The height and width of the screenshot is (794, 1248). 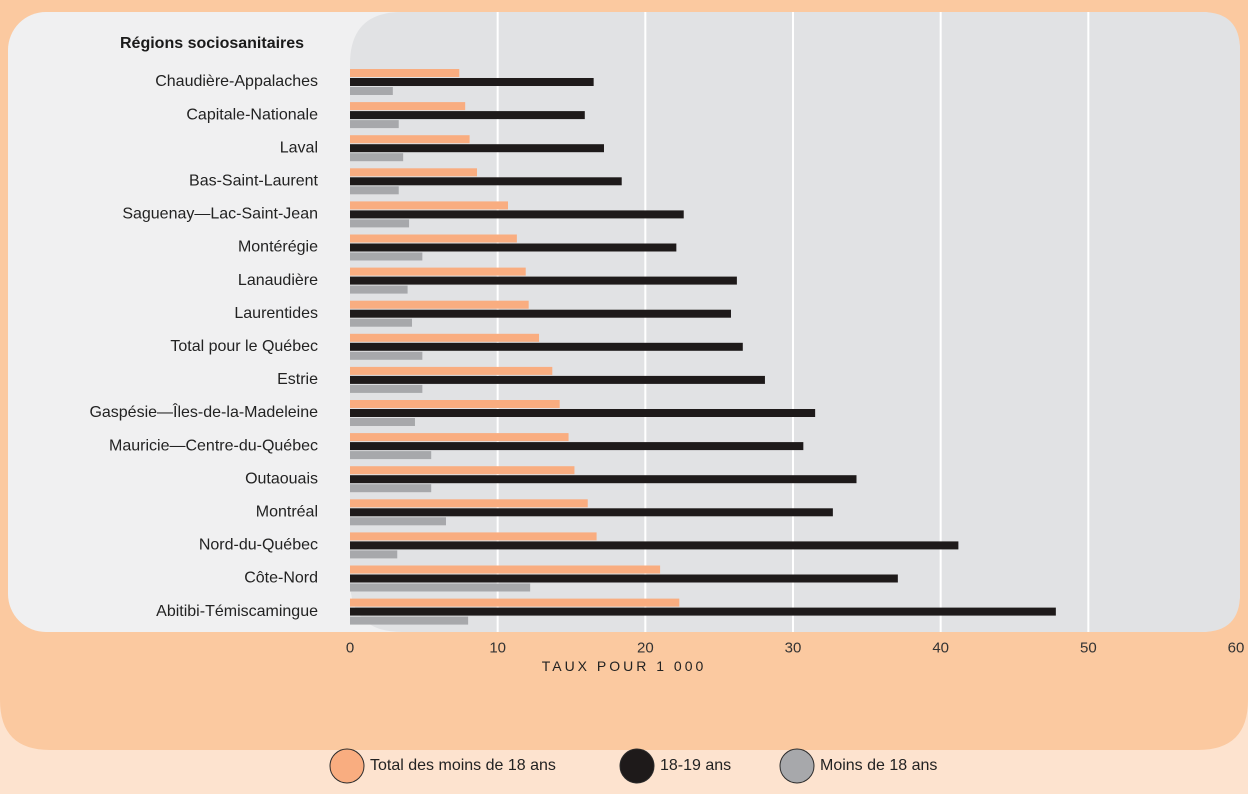 What do you see at coordinates (299, 147) in the screenshot?
I see `category-label: Laval` at bounding box center [299, 147].